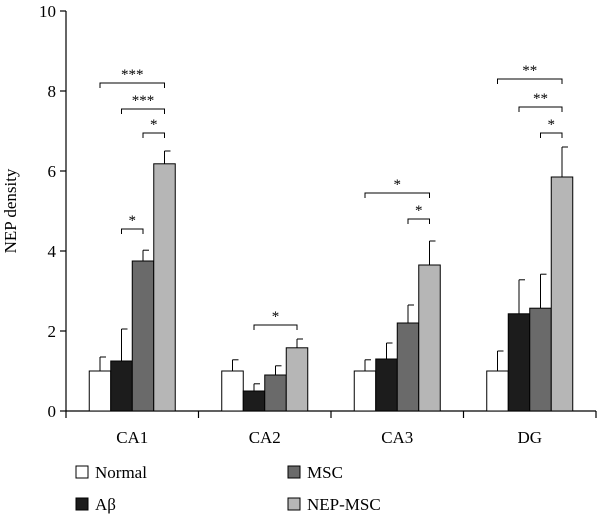 The width and height of the screenshot is (600, 522). What do you see at coordinates (228, 488) in the screenshot?
I see `legend: Normal Aβ MSC NEP-MSC` at bounding box center [228, 488].